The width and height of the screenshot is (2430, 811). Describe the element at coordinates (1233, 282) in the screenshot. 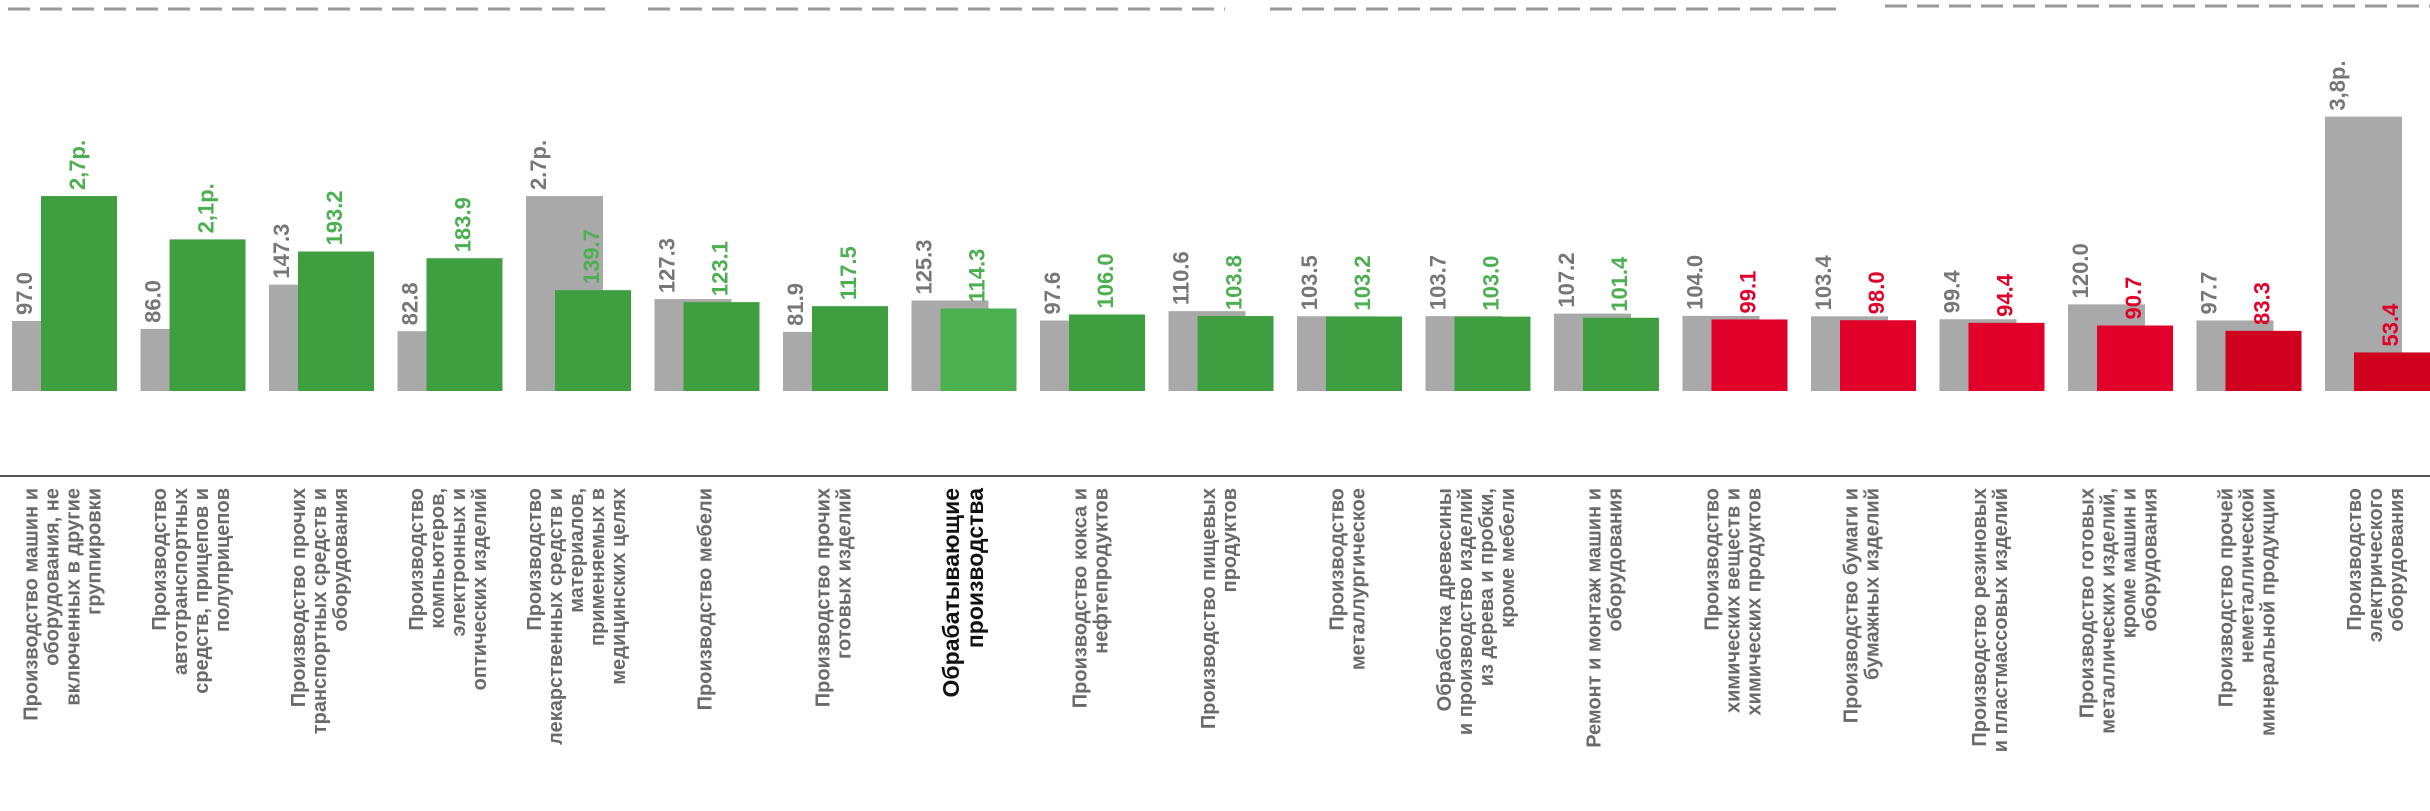

I see `value-label: 103.8` at that location.